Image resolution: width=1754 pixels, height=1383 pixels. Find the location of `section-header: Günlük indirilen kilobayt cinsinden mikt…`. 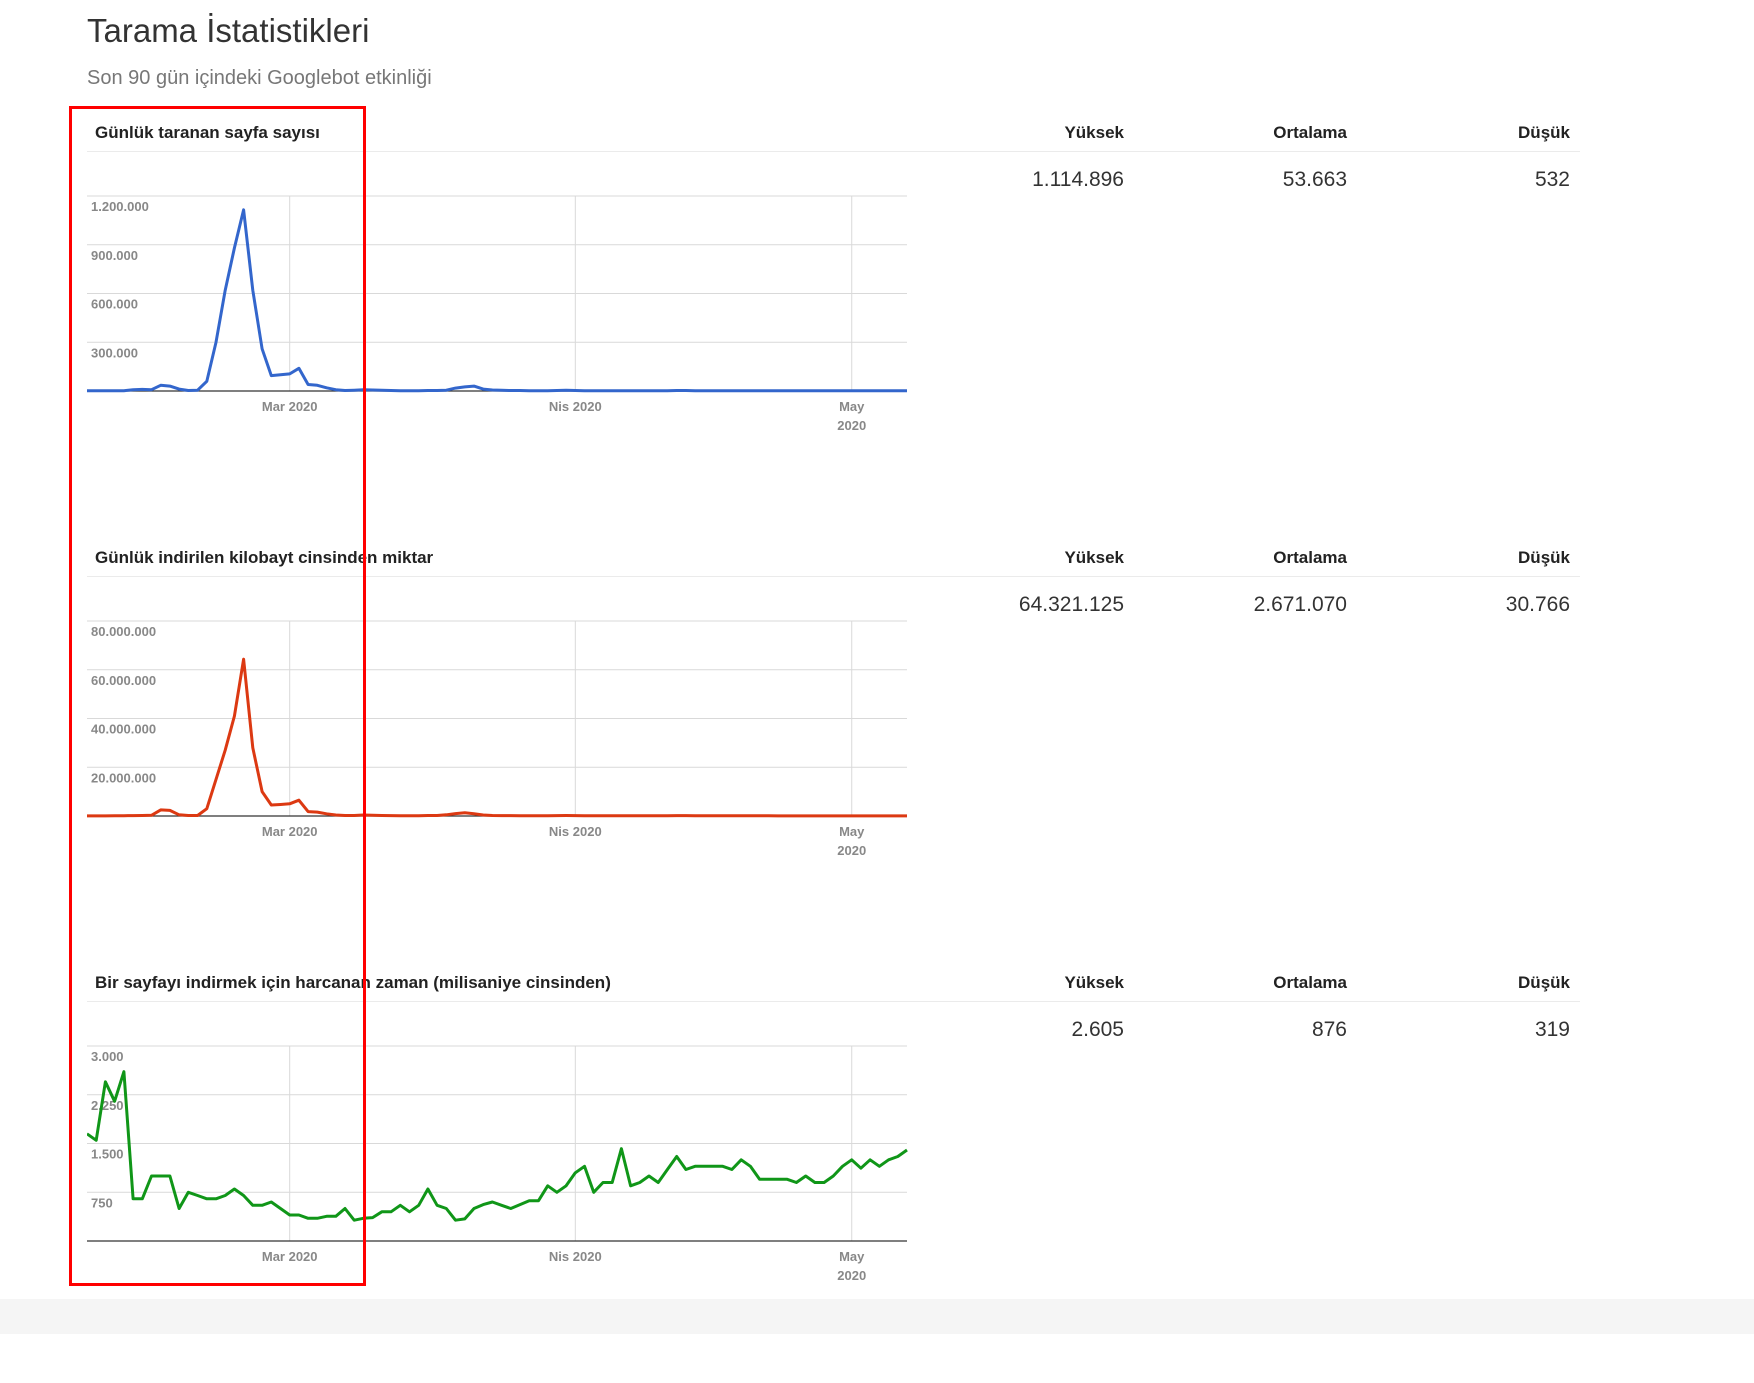

section-header: Günlük indirilen kilobayt cinsinden mikt… is located at coordinates (833, 557).